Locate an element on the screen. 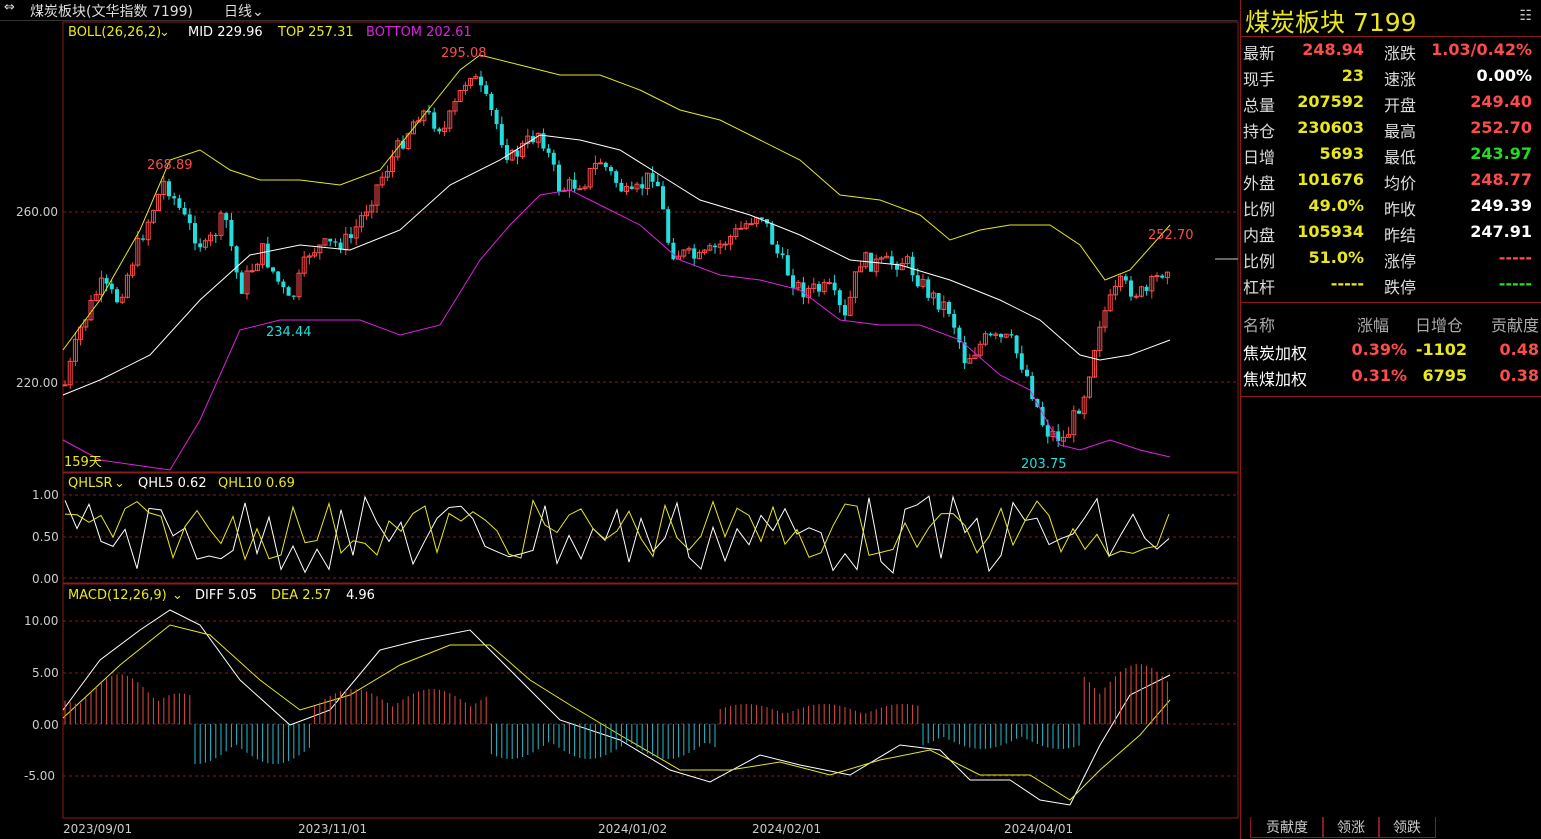  macd-diff: DIFF 5.05 is located at coordinates (226, 595).